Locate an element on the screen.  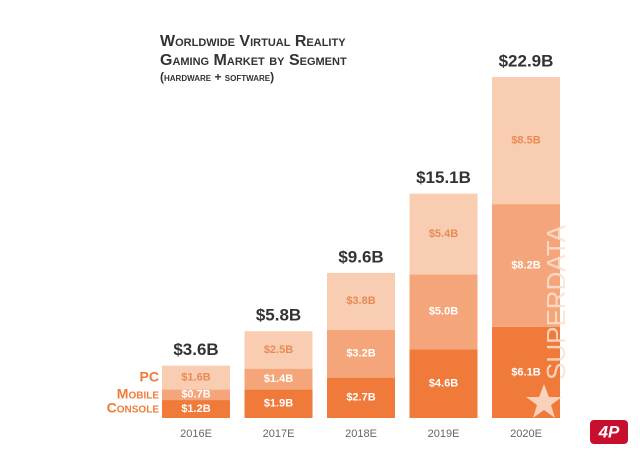
value-label: $2.5B is located at coordinates (278, 350).